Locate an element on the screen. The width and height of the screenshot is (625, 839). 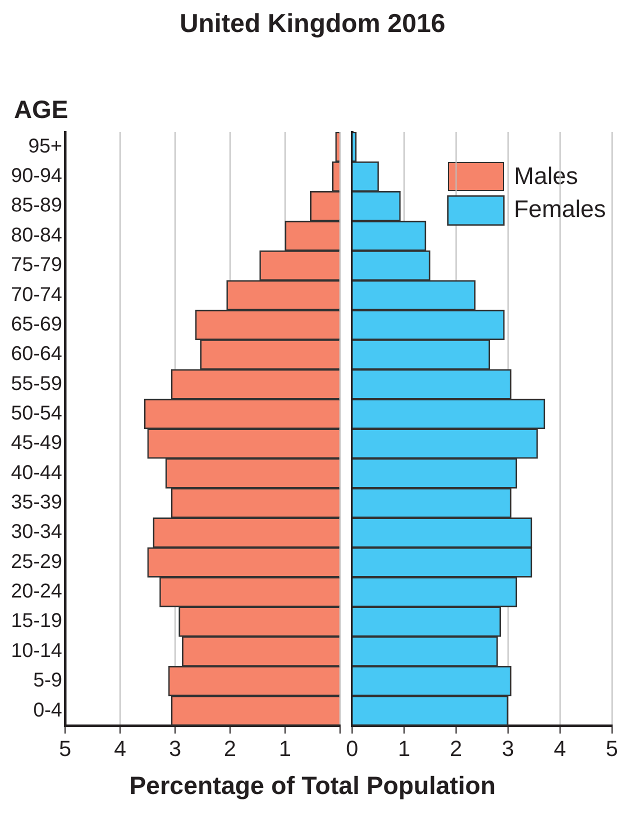
y-tick-label: 40-44 is located at coordinates (36, 473).